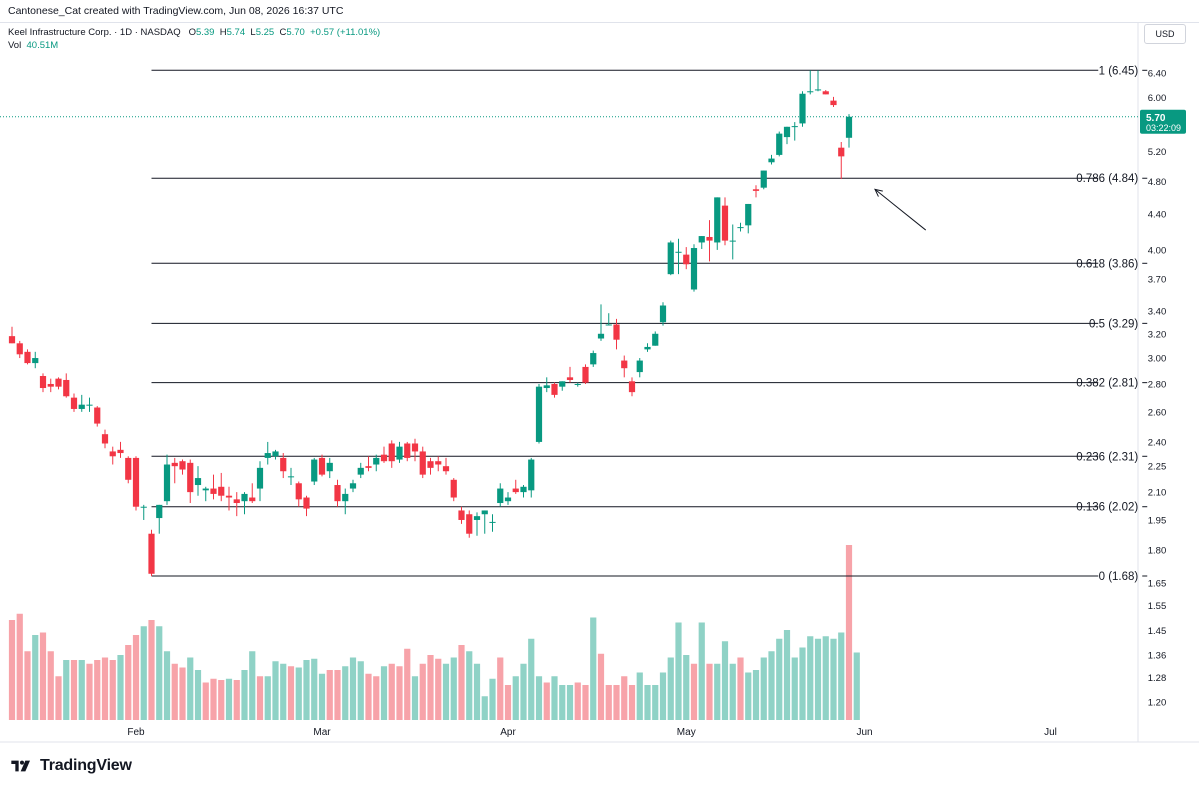 The image size is (1199, 788). I want to click on high-value: 5.74, so click(236, 32).